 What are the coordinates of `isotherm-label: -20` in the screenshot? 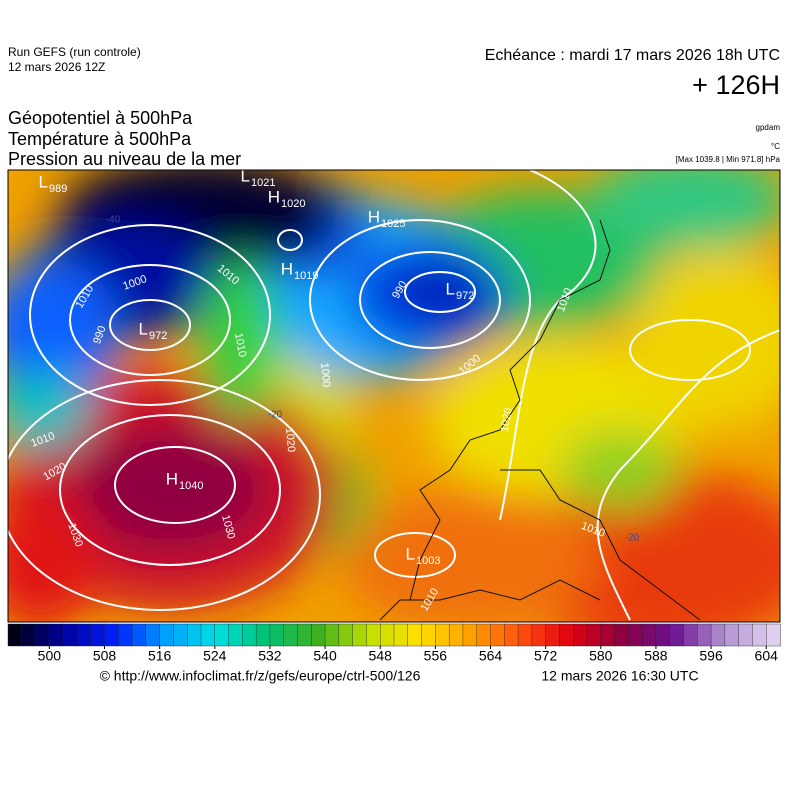 It's located at (632, 538).